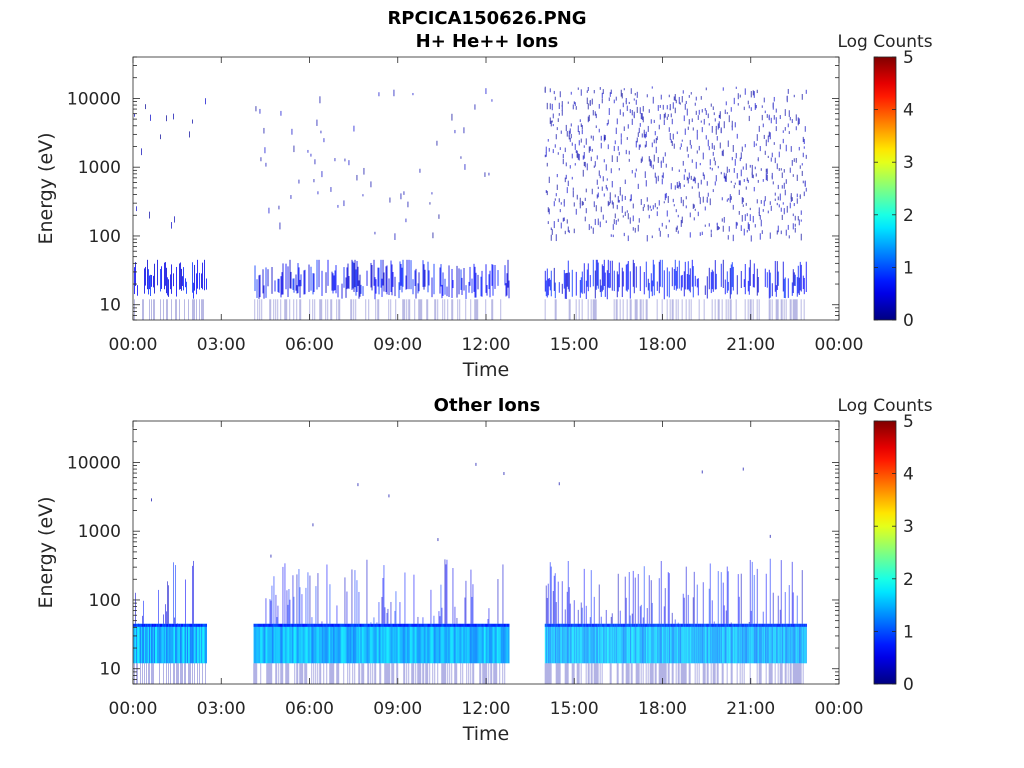  Describe the element at coordinates (908, 580) in the screenshot. I see `colorbar-tick-label: 2` at that location.